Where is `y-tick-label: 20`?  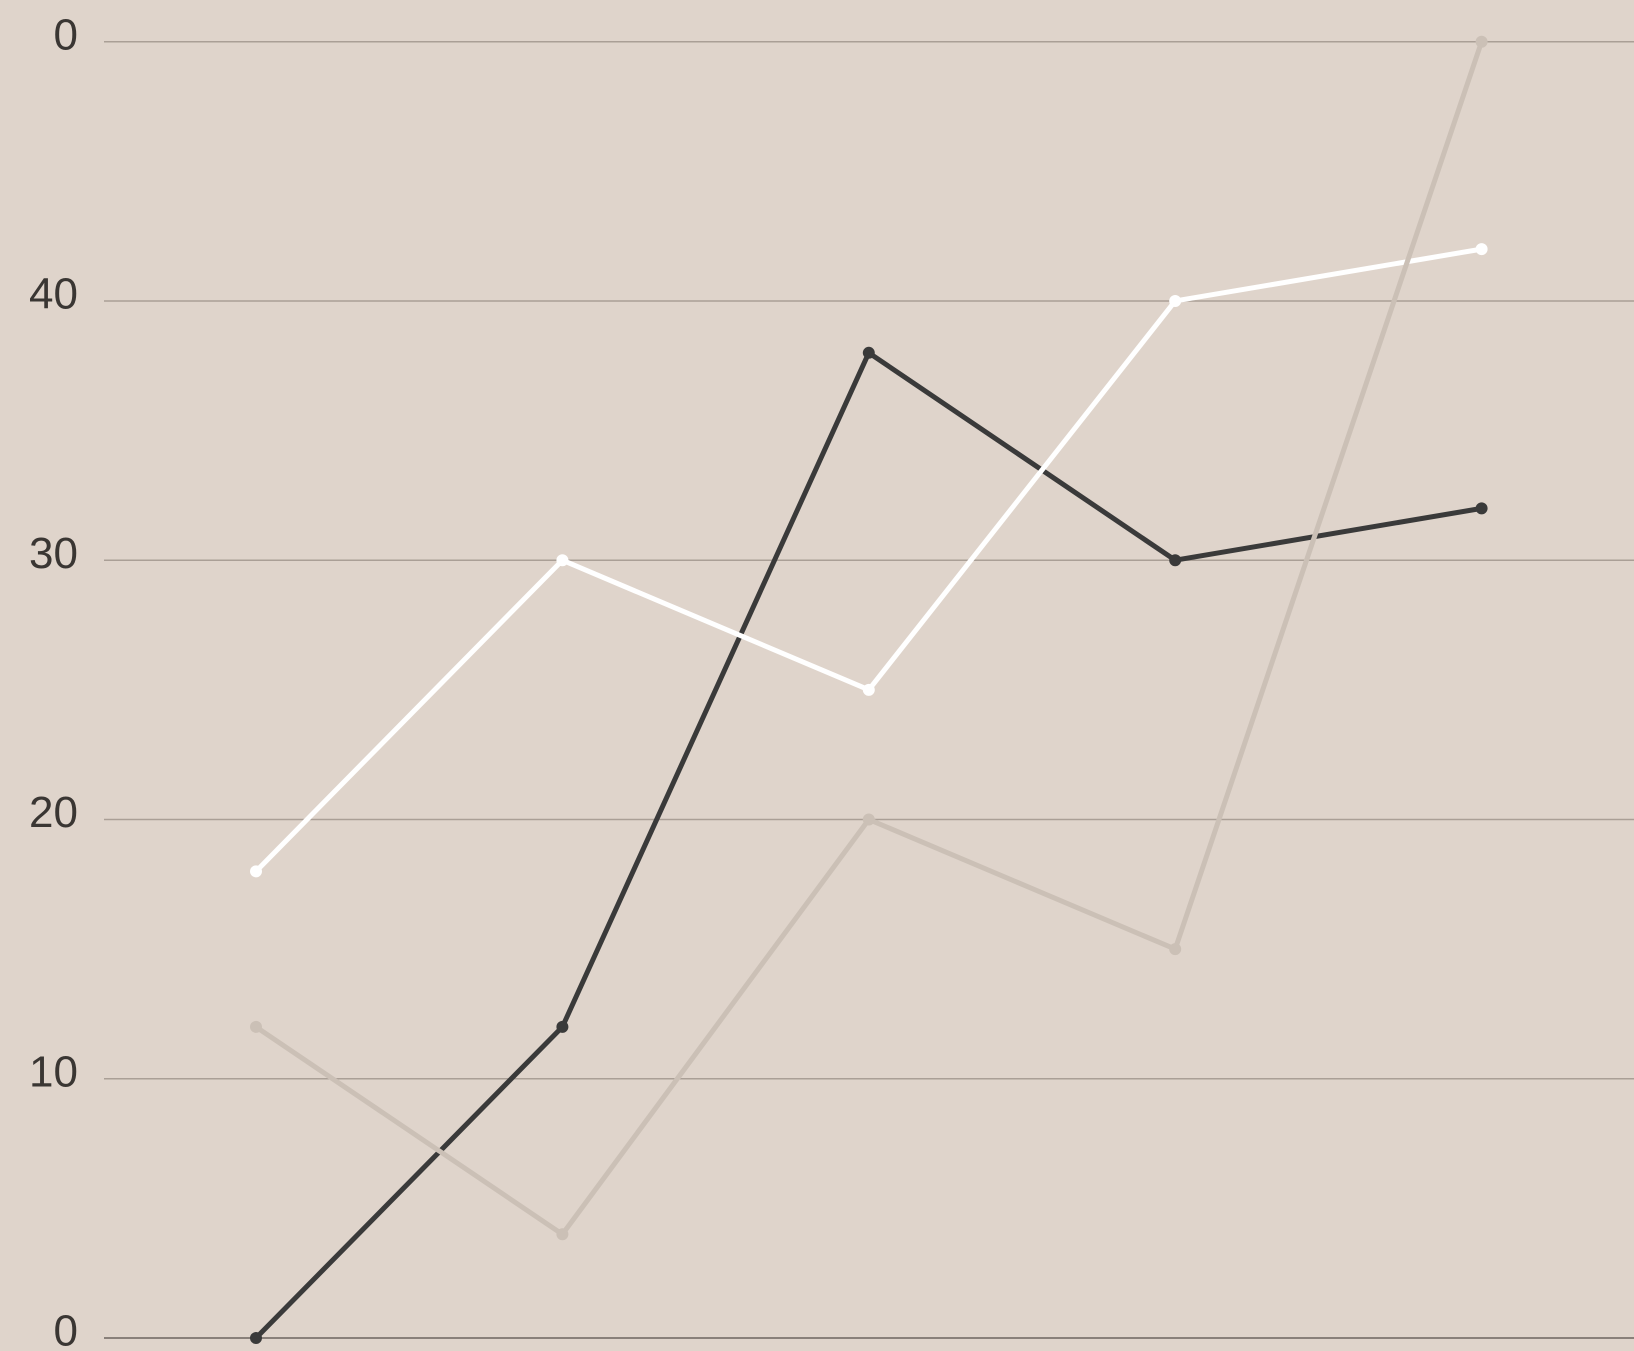
y-tick-label: 20 is located at coordinates (53, 812).